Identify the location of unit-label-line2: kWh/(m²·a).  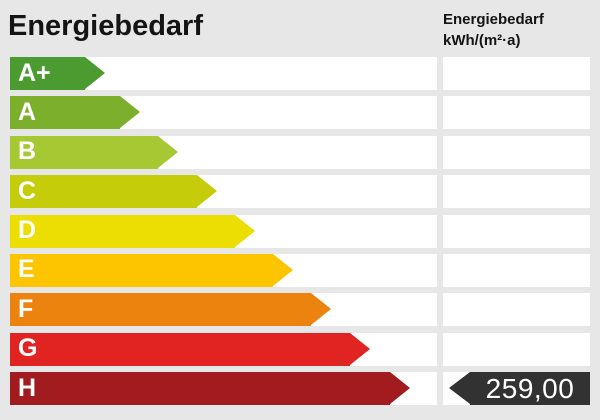
(482, 40).